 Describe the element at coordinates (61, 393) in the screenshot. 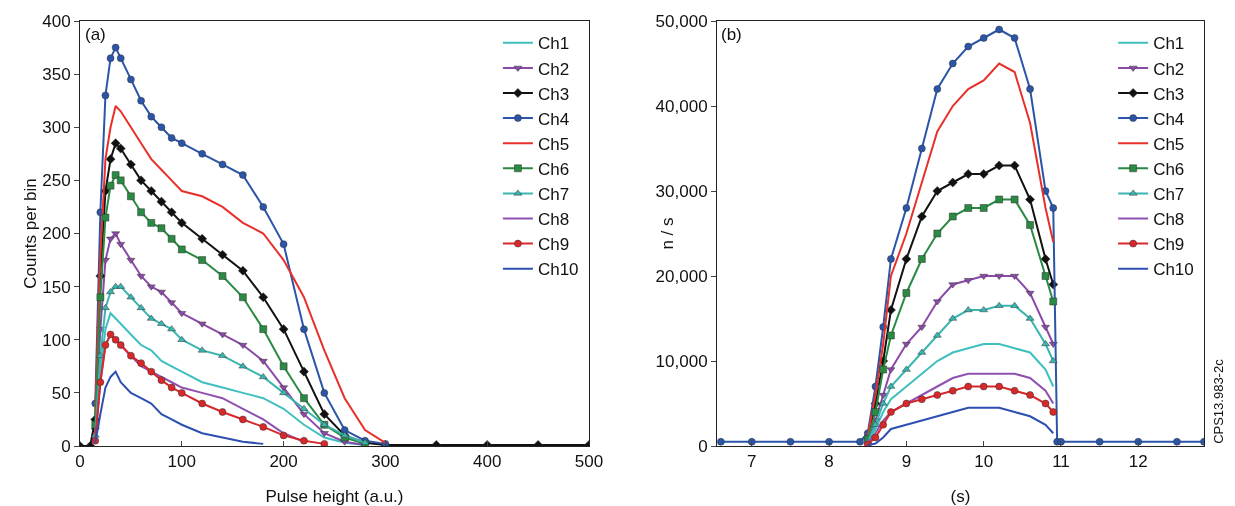

I see `y-tick-label: 50` at that location.